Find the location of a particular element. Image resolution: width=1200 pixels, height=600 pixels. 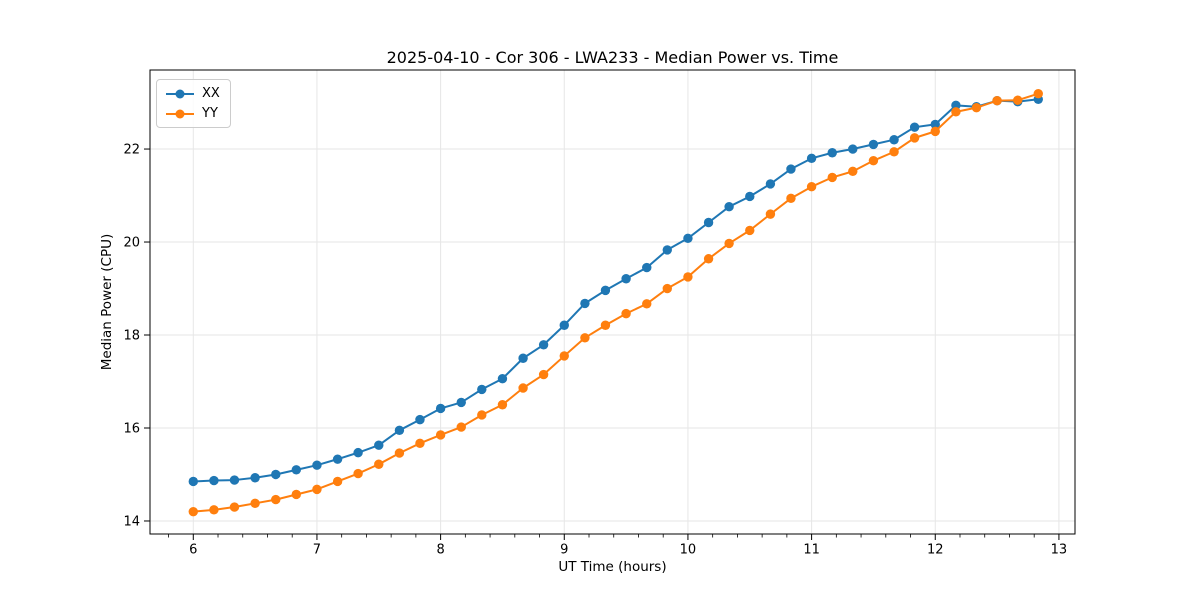

x-tick-label: 8 is located at coordinates (440, 550).